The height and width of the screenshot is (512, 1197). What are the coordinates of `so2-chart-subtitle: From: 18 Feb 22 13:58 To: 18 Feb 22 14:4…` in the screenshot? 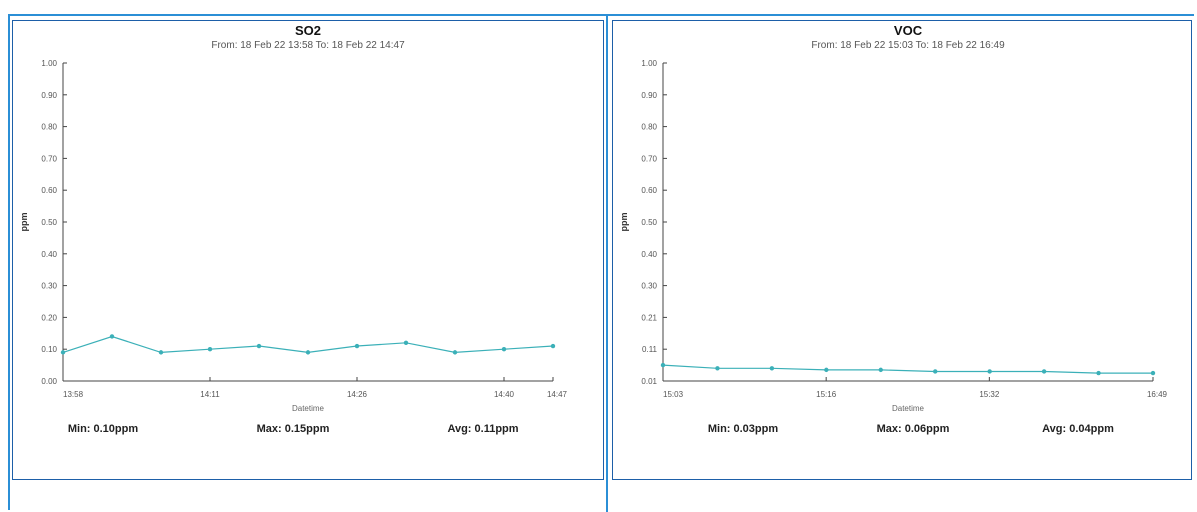 It's located at (308, 45).